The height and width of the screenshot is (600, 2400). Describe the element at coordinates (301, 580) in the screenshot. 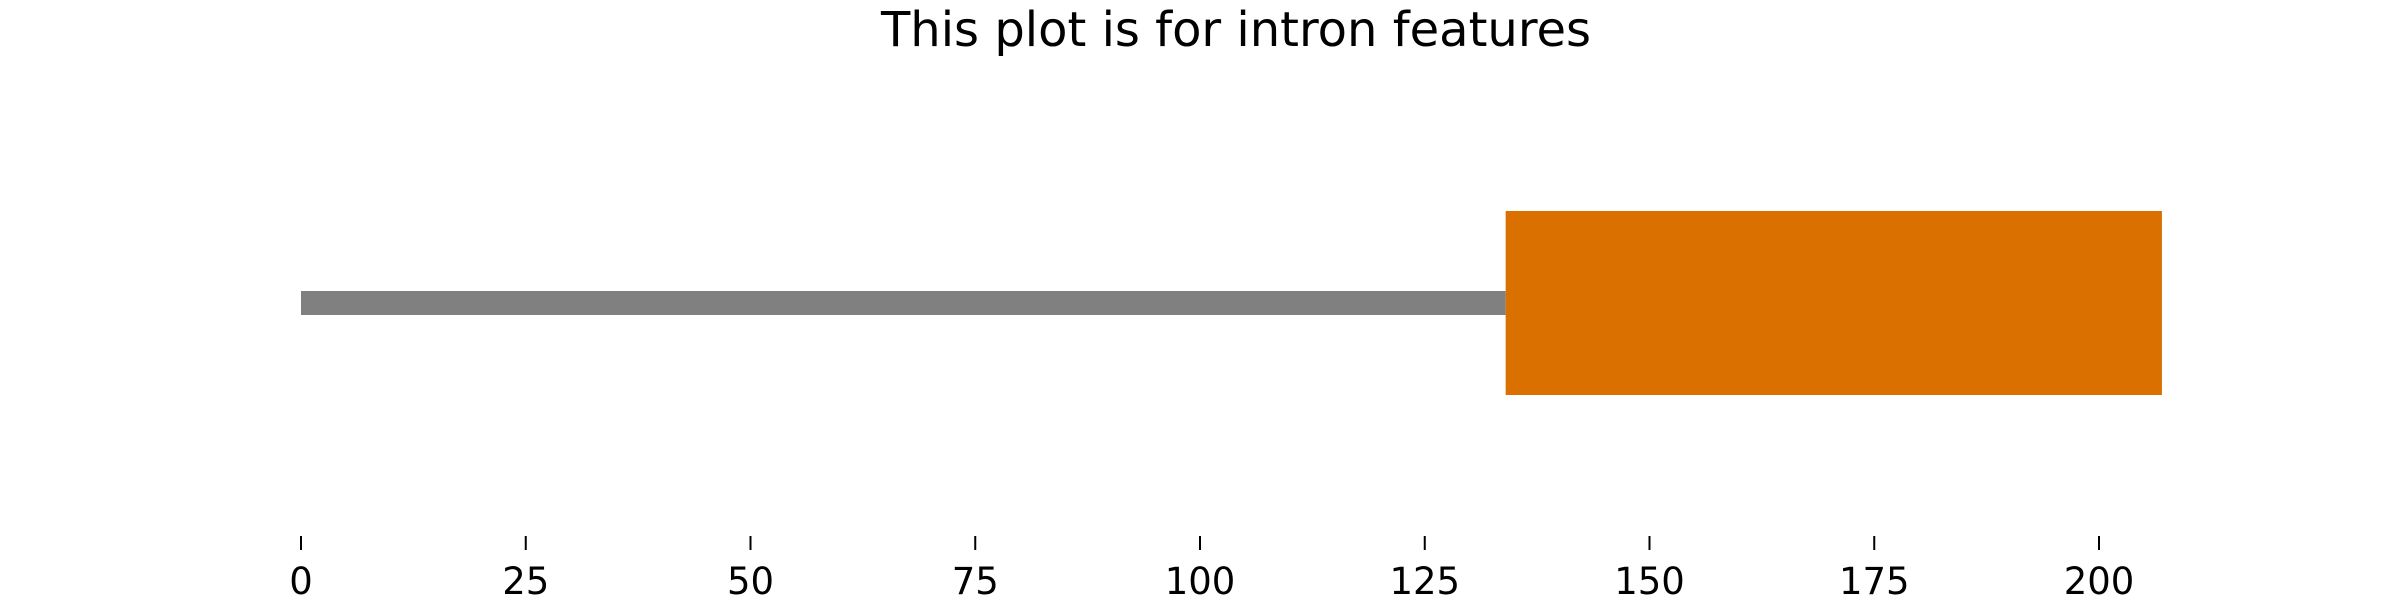

I see `x-tick-label: 0` at that location.